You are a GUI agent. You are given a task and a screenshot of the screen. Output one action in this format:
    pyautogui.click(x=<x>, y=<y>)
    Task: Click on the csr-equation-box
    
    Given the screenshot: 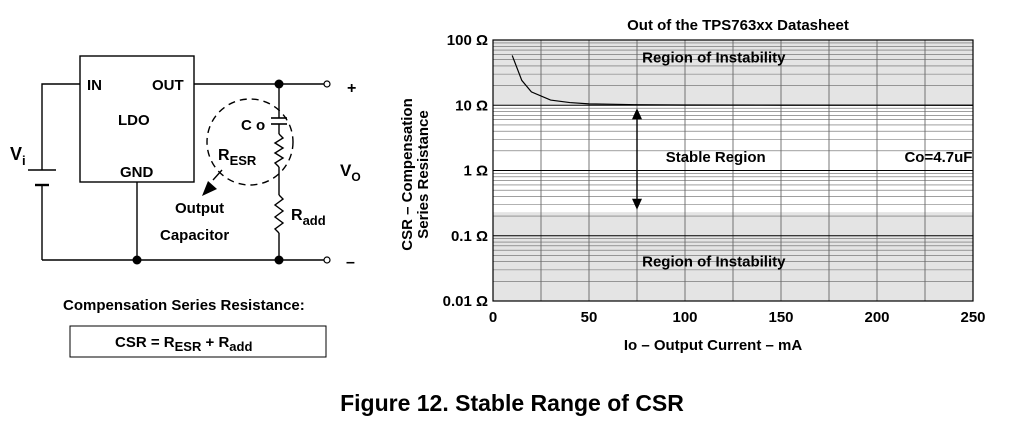 What is the action you would take?
    pyautogui.click(x=198, y=341)
    